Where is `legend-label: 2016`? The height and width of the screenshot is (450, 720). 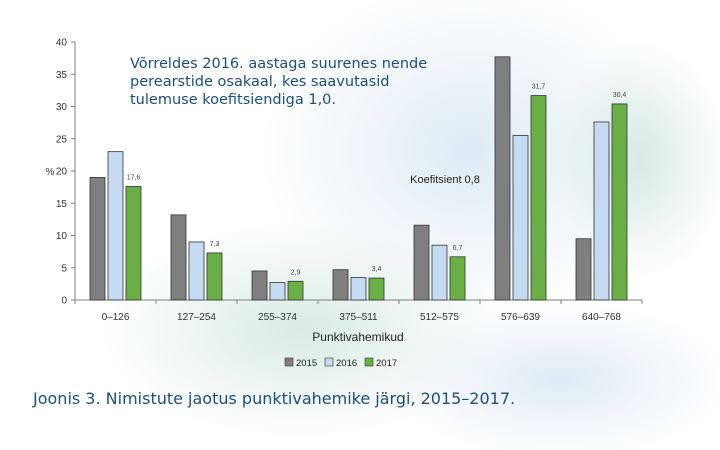 legend-label: 2016 is located at coordinates (346, 363).